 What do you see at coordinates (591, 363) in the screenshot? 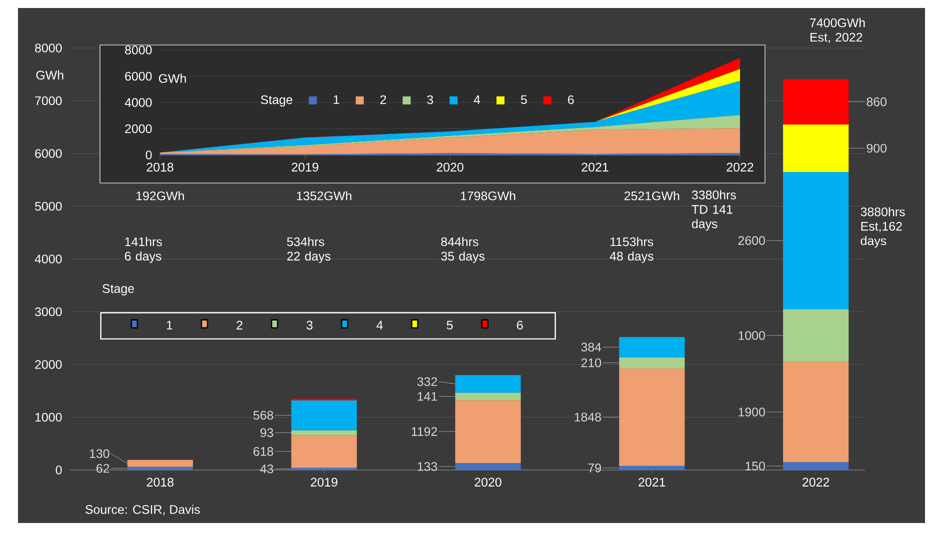
I see `data-label: 210` at bounding box center [591, 363].